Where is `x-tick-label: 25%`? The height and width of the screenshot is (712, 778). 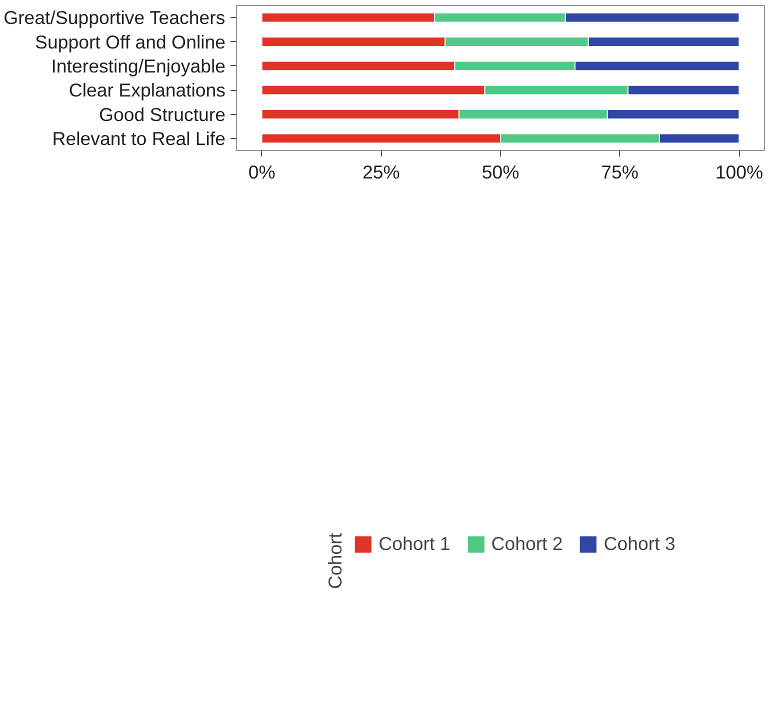 x-tick-label: 25% is located at coordinates (381, 172).